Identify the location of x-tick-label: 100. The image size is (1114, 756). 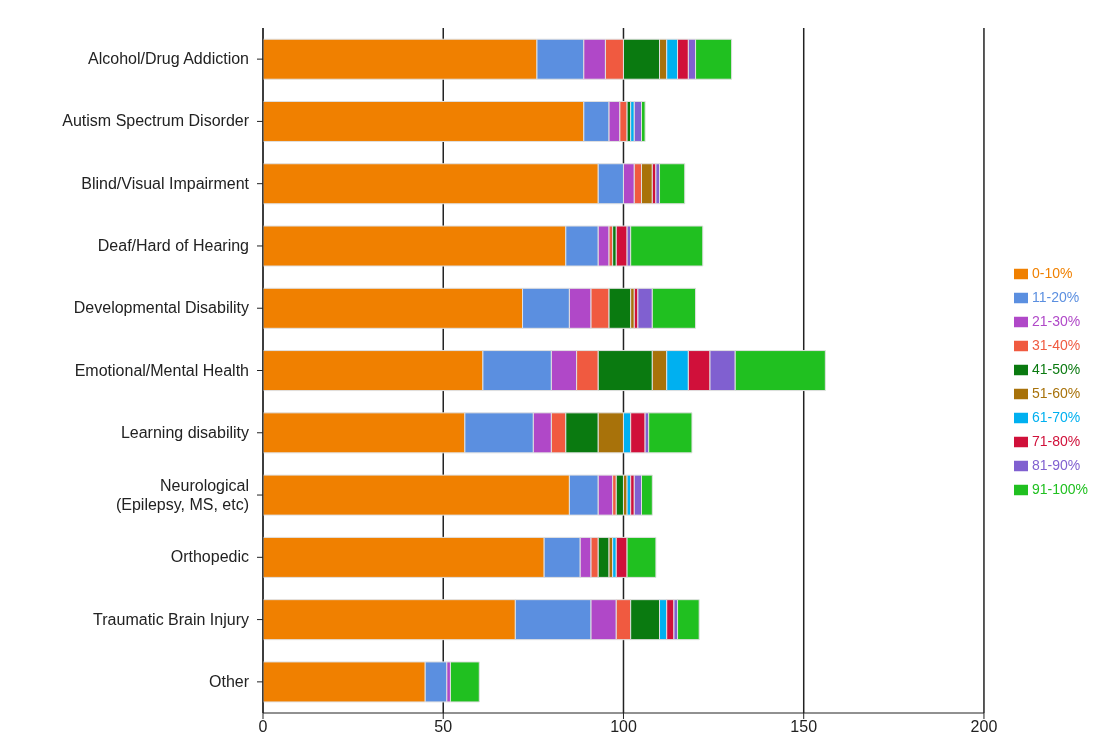
(623, 727).